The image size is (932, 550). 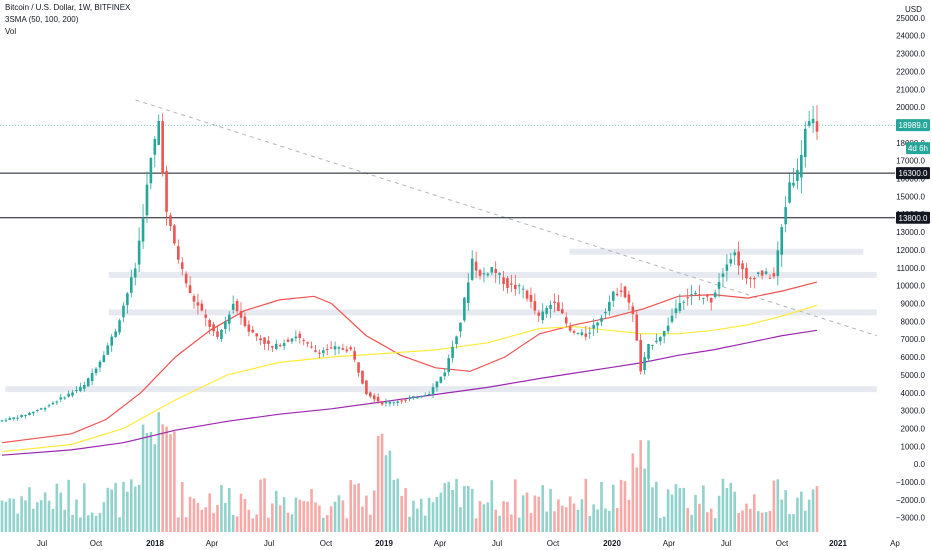 What do you see at coordinates (913, 375) in the screenshot?
I see `y-tick-label: 5000.0` at bounding box center [913, 375].